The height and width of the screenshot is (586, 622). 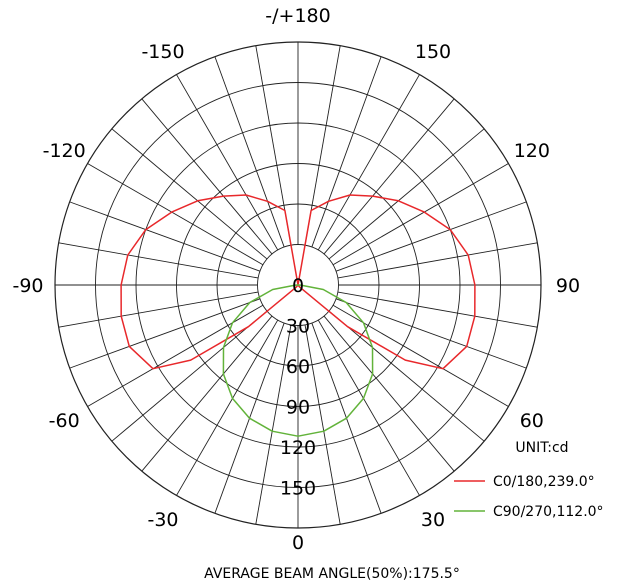 I want to click on radial-label: 90, so click(x=298, y=408).